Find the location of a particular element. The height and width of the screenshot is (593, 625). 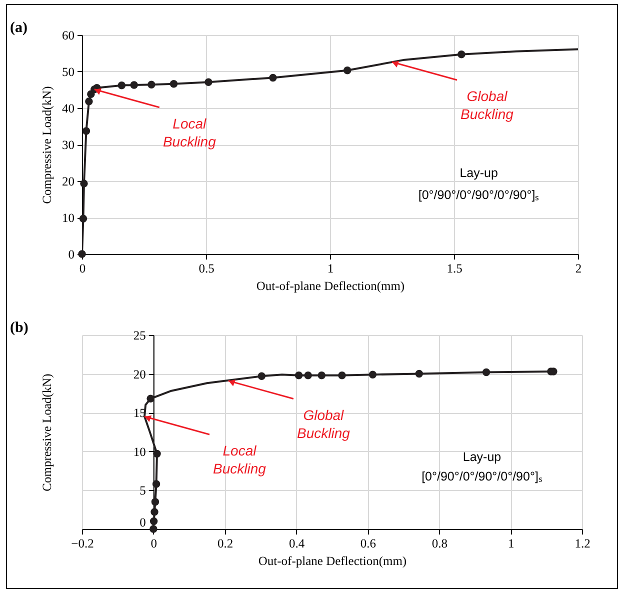

chart-title: (b) is located at coordinates (19, 328).